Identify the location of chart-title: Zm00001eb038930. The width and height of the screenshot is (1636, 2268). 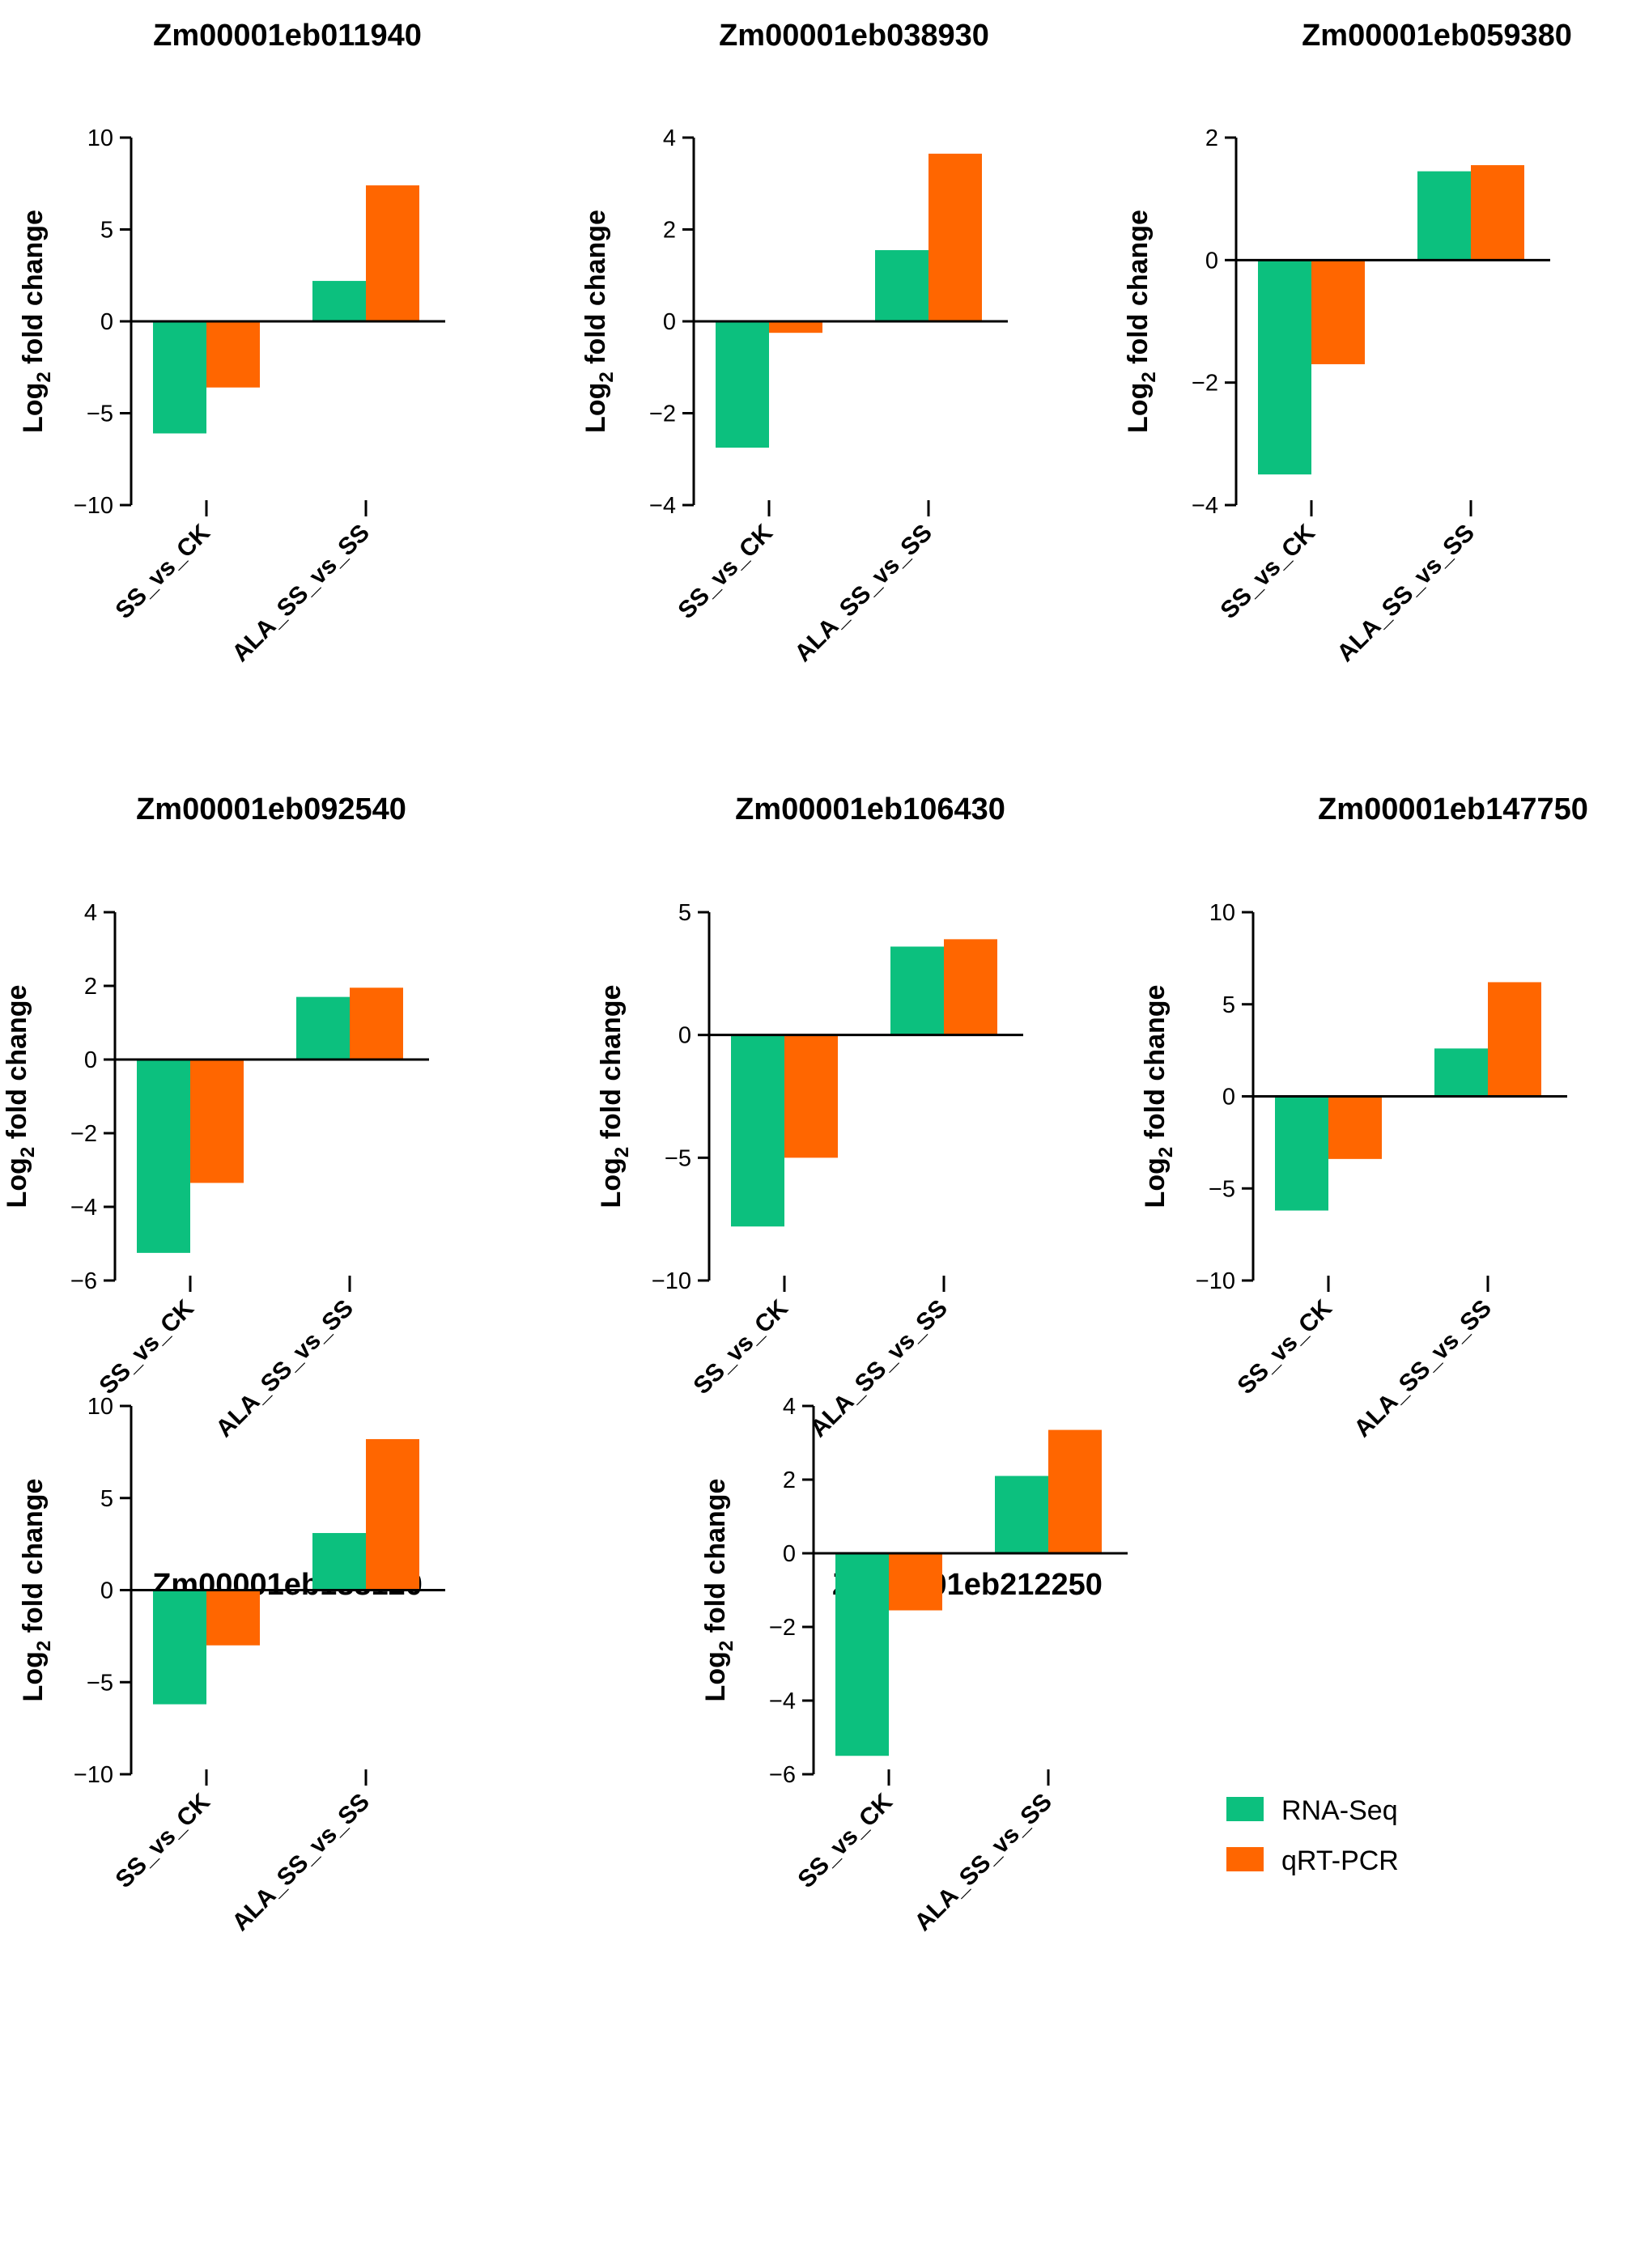
(854, 36).